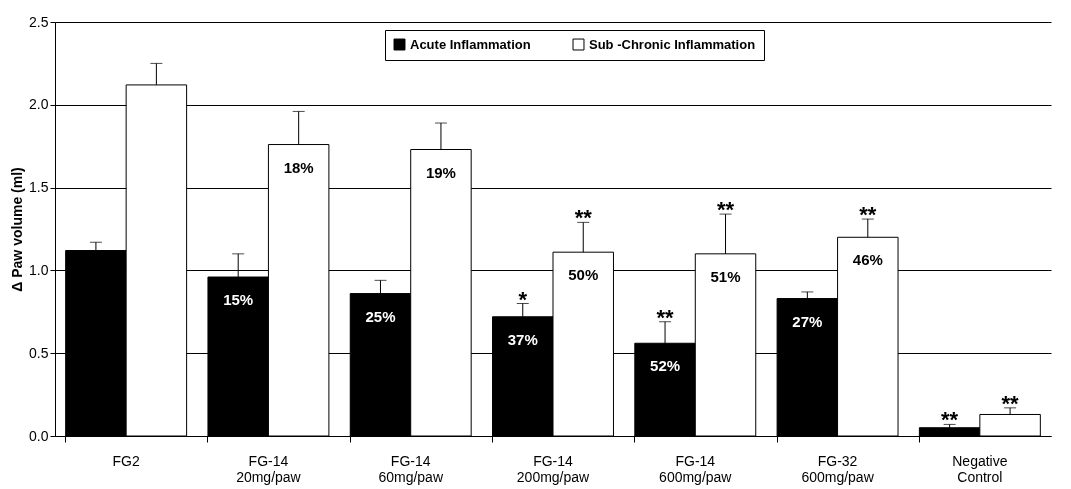 This screenshot has height=489, width=1071. What do you see at coordinates (298, 167) in the screenshot?
I see `annotation: 18%` at bounding box center [298, 167].